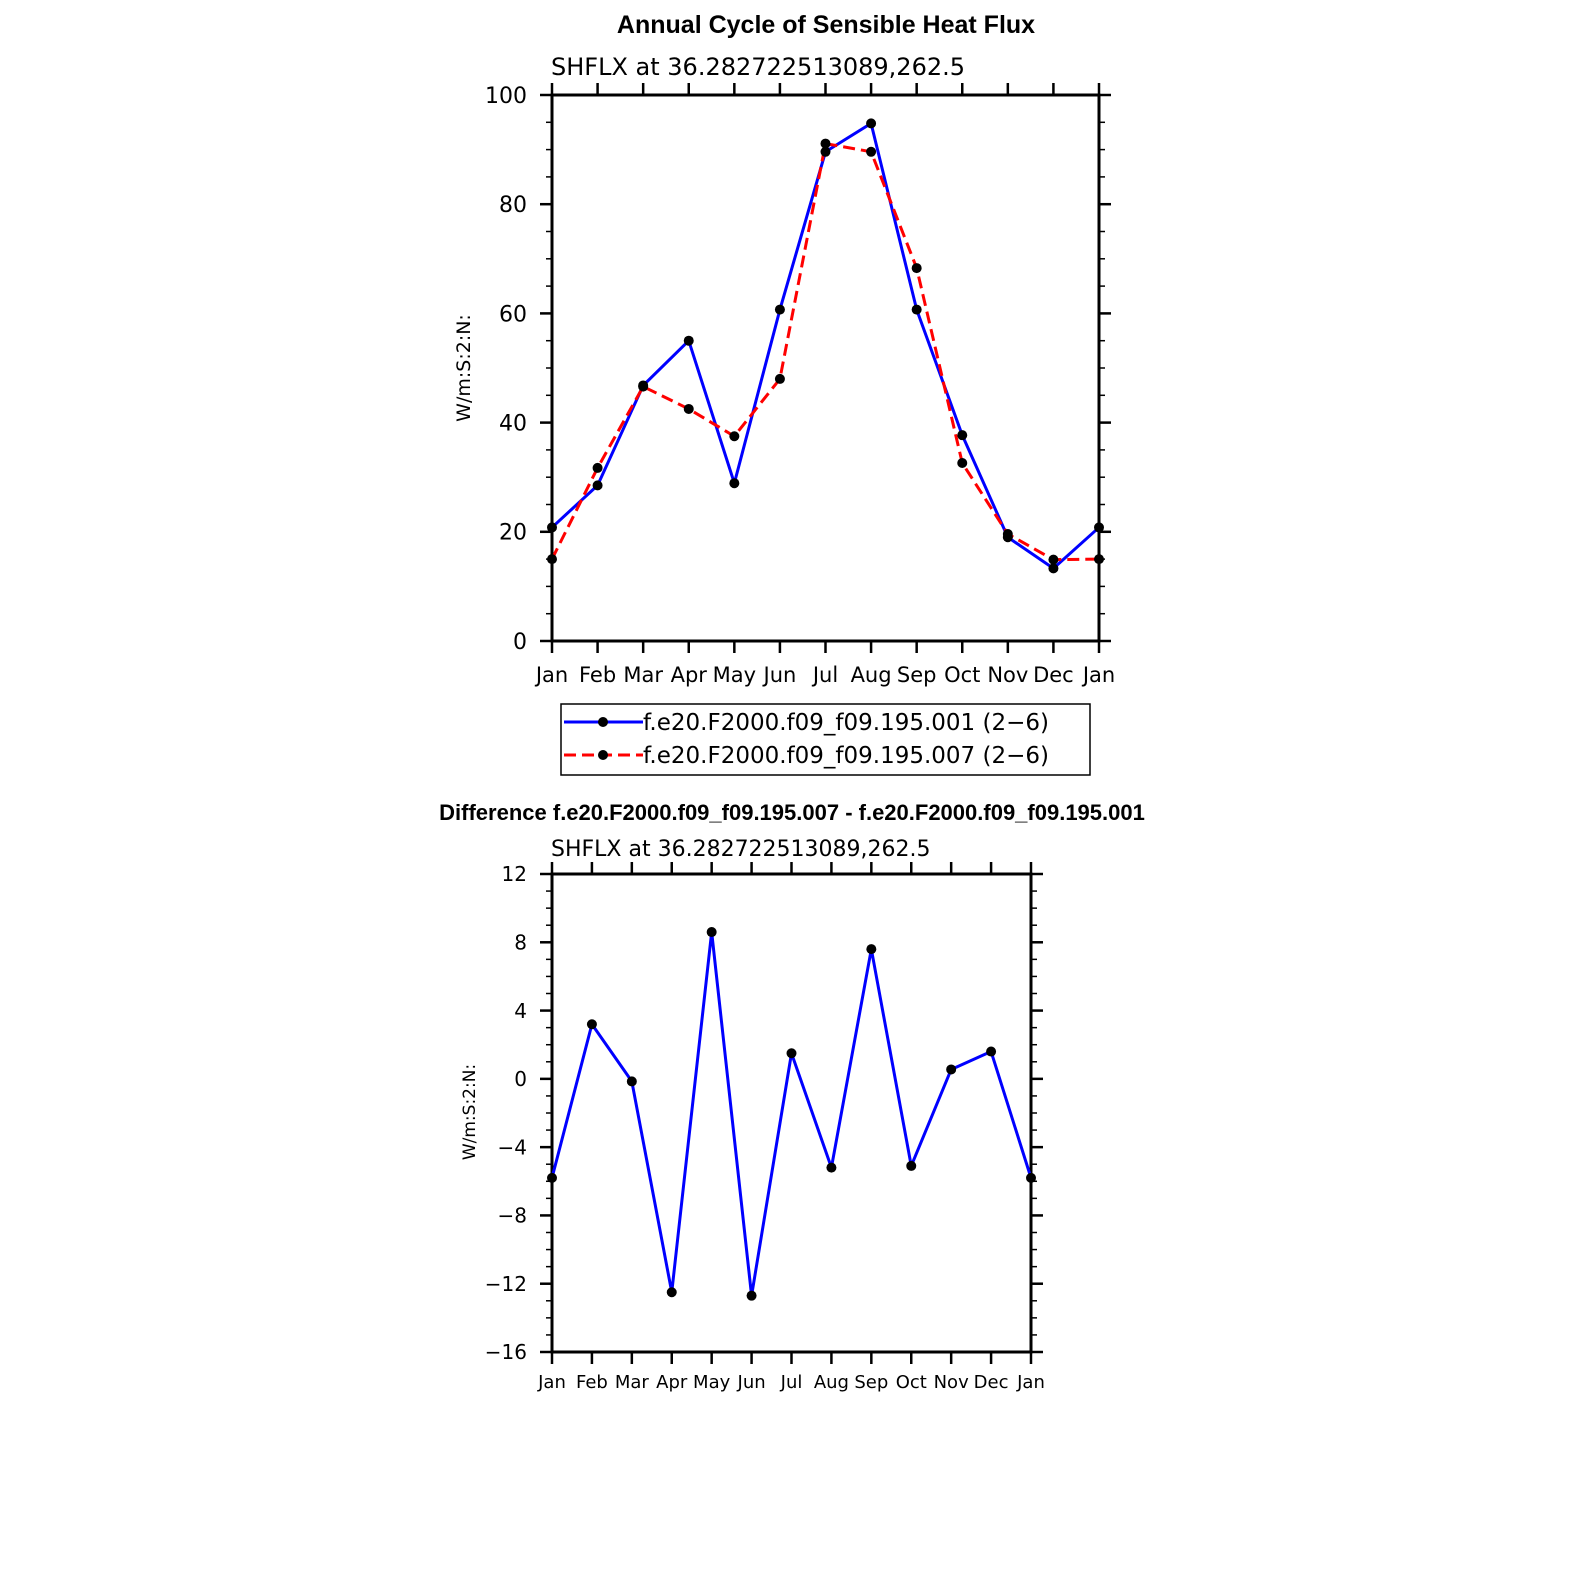  I want to click on chart2-frame, so click(791, 1113).